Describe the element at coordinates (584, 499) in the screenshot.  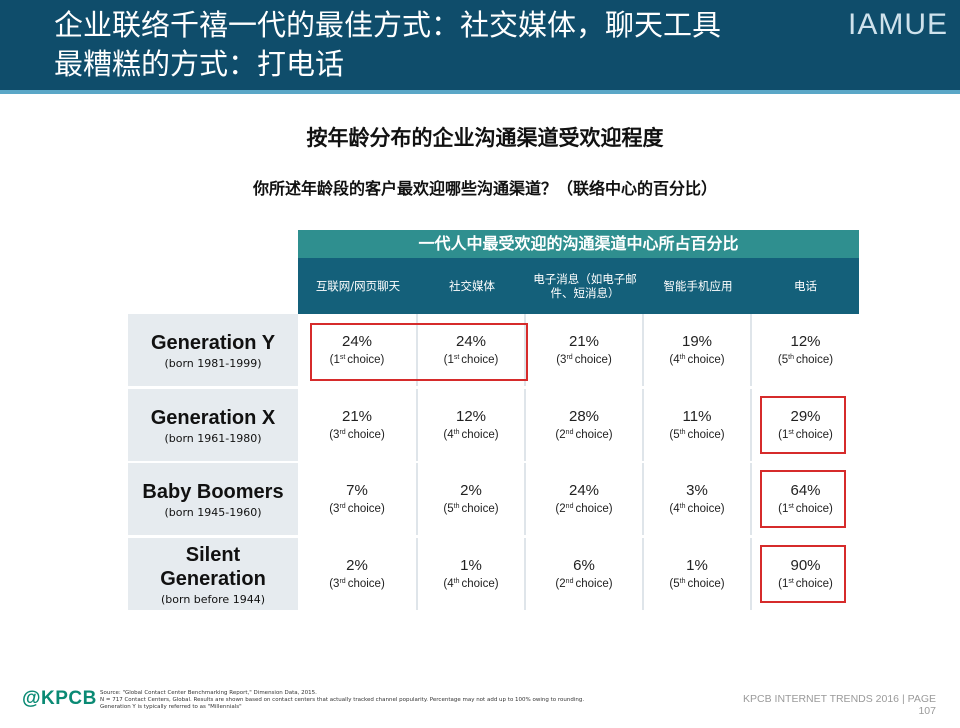
I see `value-cell: 24% (2nd choice)` at that location.